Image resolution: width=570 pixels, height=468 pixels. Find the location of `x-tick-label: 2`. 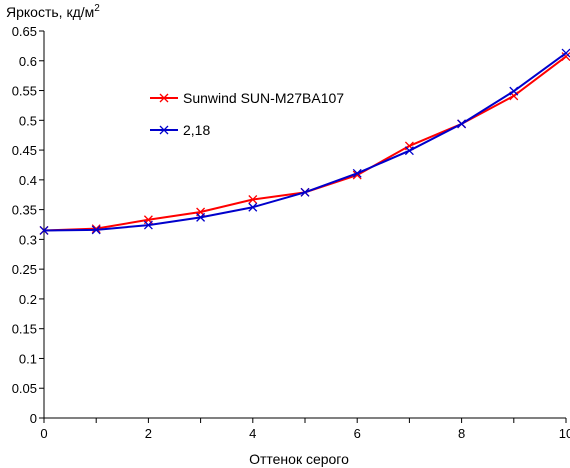

x-tick-label: 2 is located at coordinates (148, 433).